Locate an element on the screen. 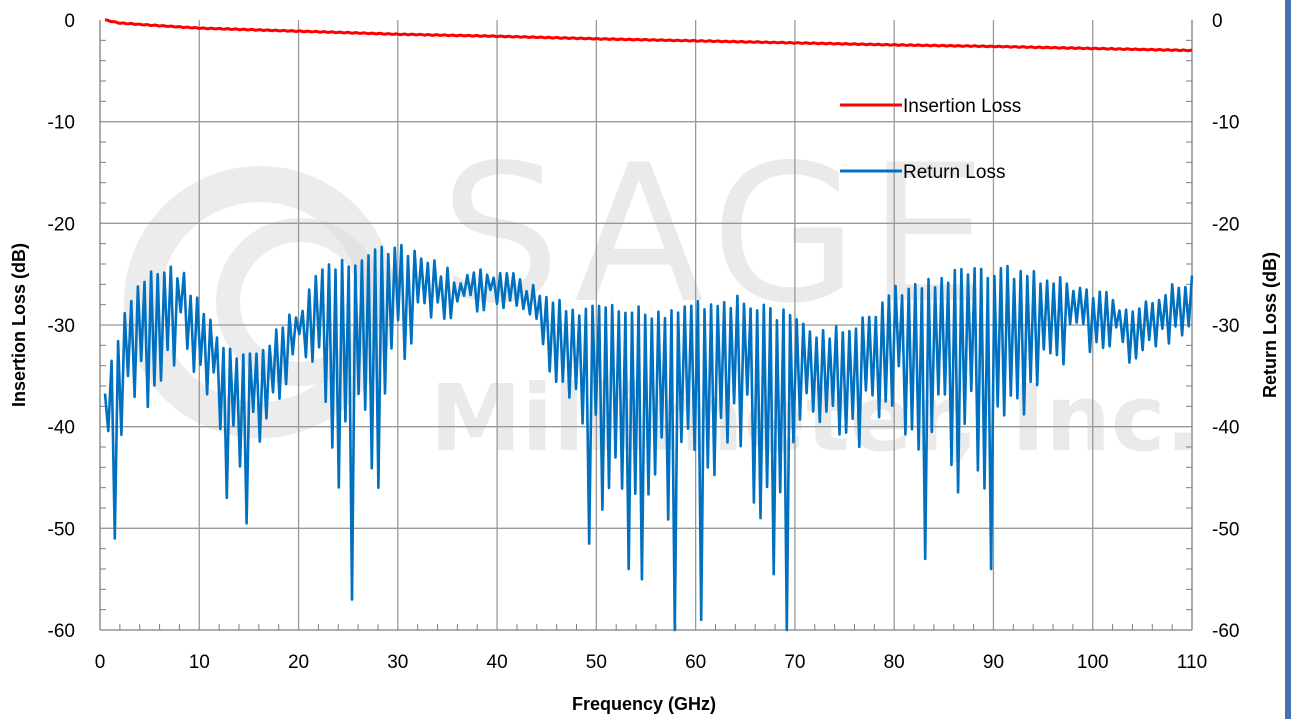 The width and height of the screenshot is (1291, 719). y-tick-label-left-60: -60 is located at coordinates (61, 631).